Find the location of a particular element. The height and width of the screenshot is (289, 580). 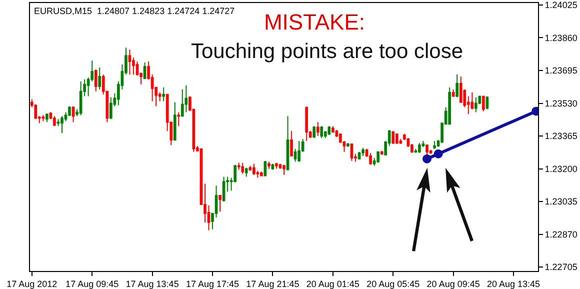

x-tick-label: 20 Aug 13:45 is located at coordinates (513, 283).